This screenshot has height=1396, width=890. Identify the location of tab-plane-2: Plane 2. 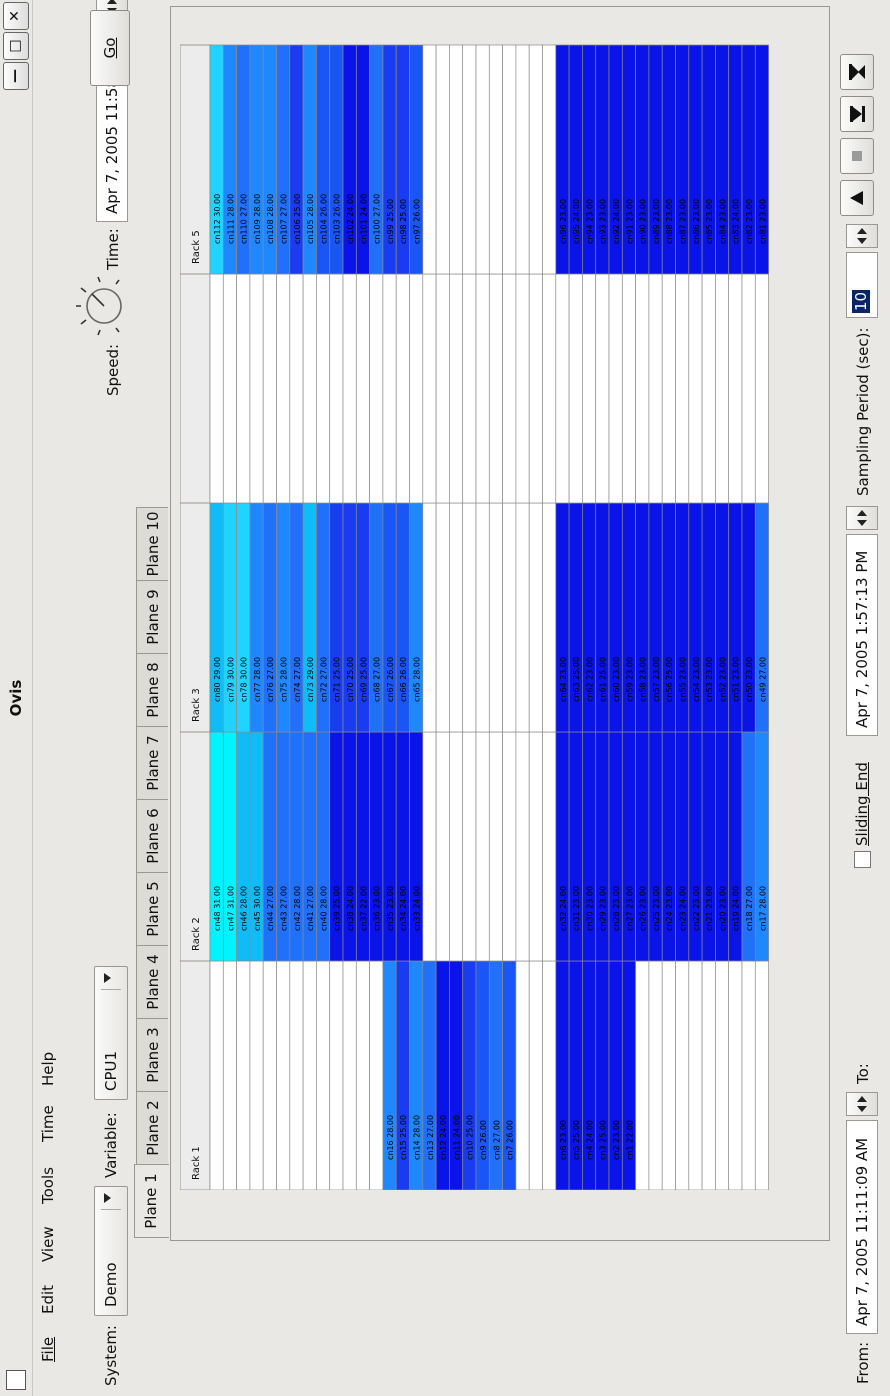
(152, 1128).